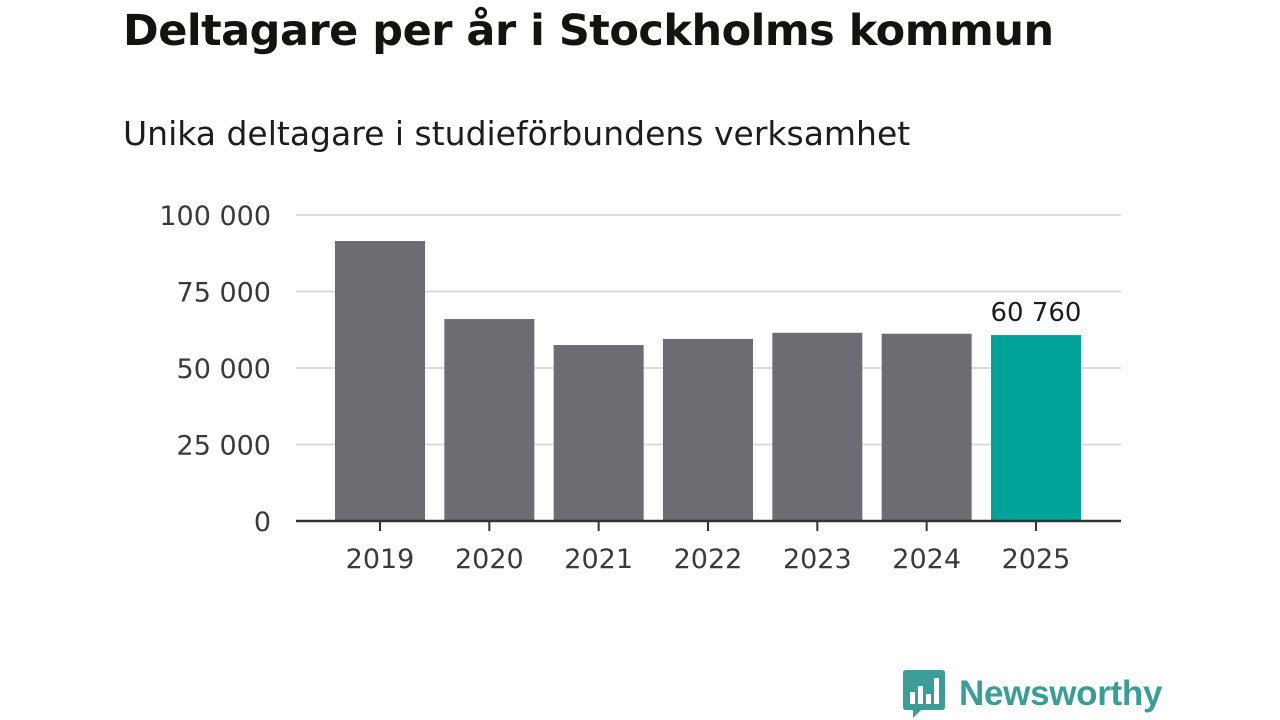 The height and width of the screenshot is (720, 1280). I want to click on y-tick-label: 75 000, so click(224, 293).